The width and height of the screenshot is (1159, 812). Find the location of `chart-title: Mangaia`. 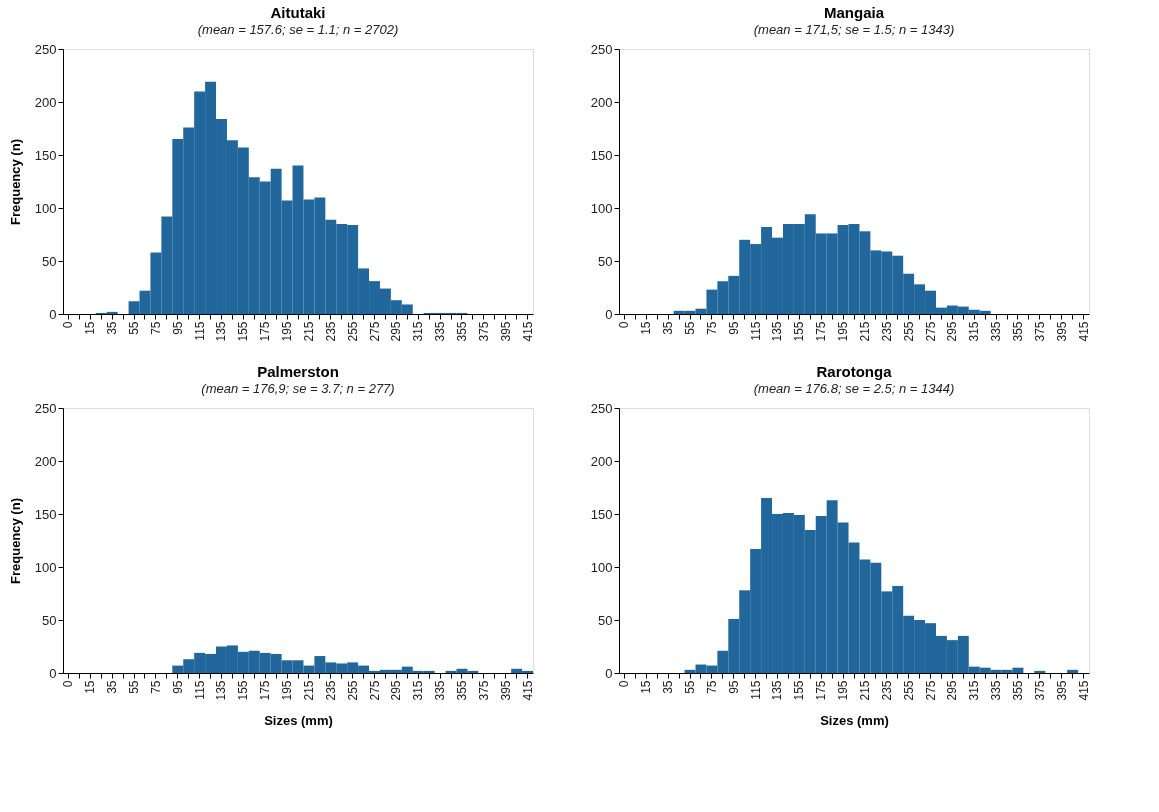

chart-title: Mangaia is located at coordinates (854, 12).